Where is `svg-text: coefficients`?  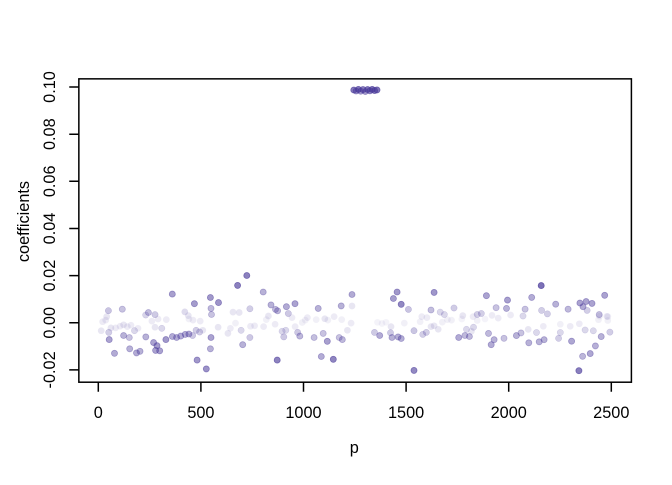 svg-text: coefficients is located at coordinates (24, 221).